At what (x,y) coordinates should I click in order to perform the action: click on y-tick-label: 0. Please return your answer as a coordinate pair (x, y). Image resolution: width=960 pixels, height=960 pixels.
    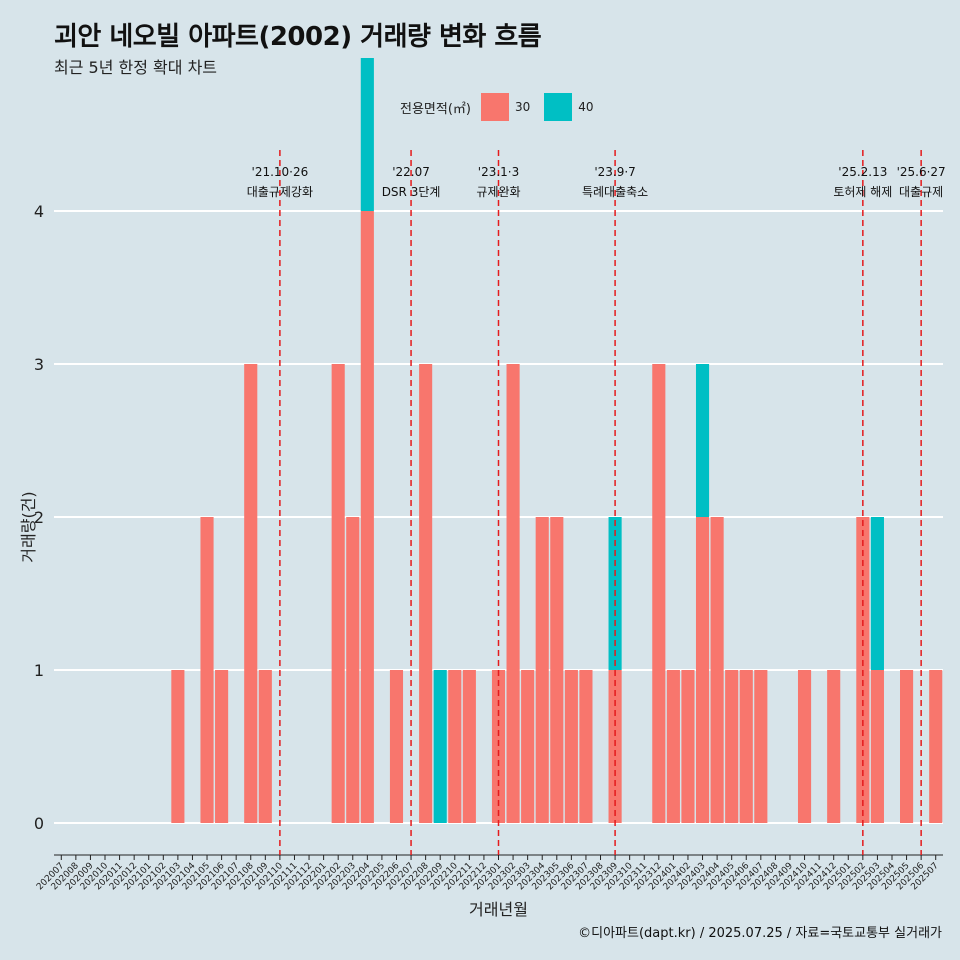
    Looking at the image, I should click on (39, 823).